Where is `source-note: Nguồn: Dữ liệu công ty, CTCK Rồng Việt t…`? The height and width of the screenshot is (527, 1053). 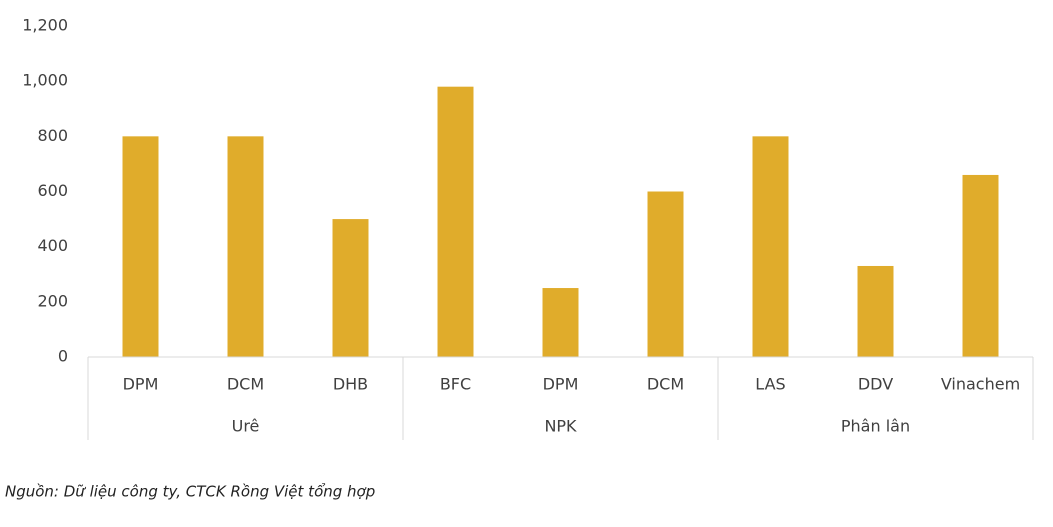
source-note: Nguồn: Dữ liệu công ty, CTCK Rồng Việt t… is located at coordinates (190, 492).